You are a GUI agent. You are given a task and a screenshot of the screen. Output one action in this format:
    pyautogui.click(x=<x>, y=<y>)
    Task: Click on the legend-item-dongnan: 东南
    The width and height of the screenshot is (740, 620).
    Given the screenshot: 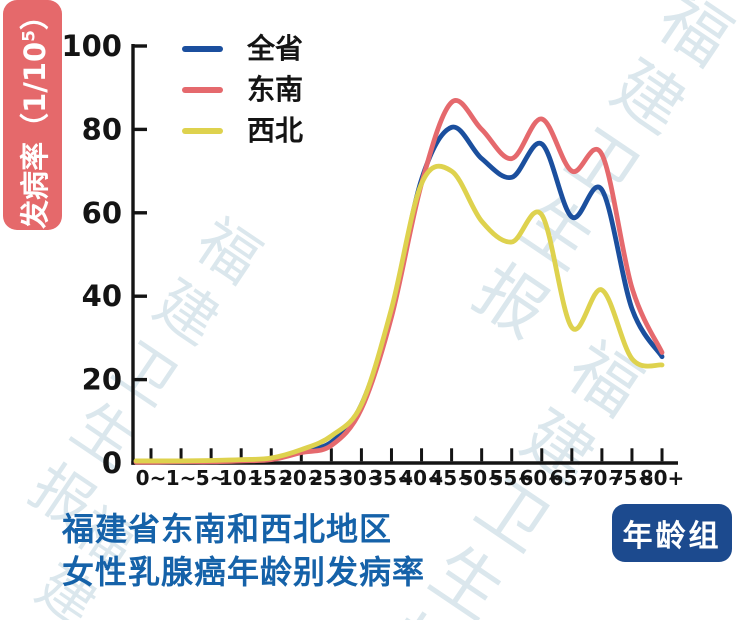 What is the action you would take?
    pyautogui.click(x=242, y=90)
    